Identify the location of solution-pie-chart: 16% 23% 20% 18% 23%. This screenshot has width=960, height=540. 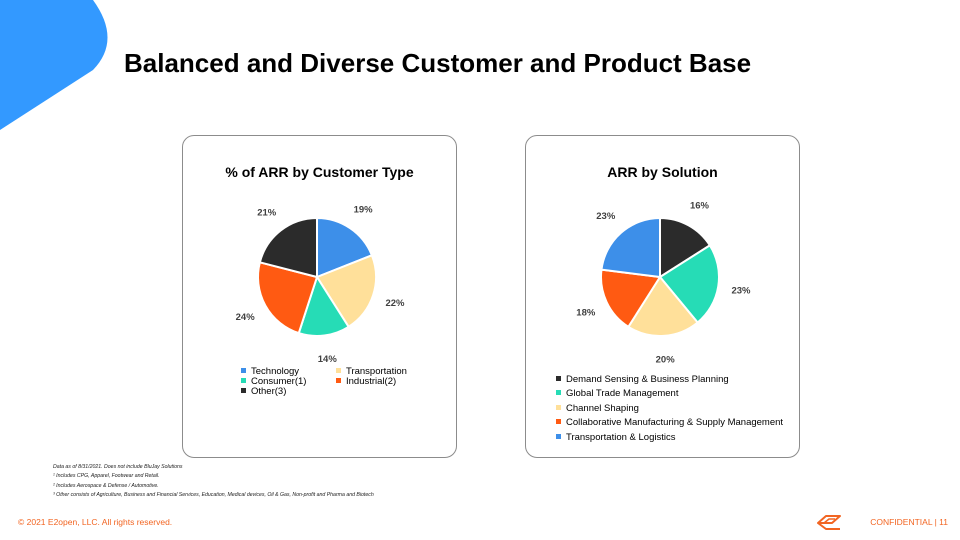
(663, 283).